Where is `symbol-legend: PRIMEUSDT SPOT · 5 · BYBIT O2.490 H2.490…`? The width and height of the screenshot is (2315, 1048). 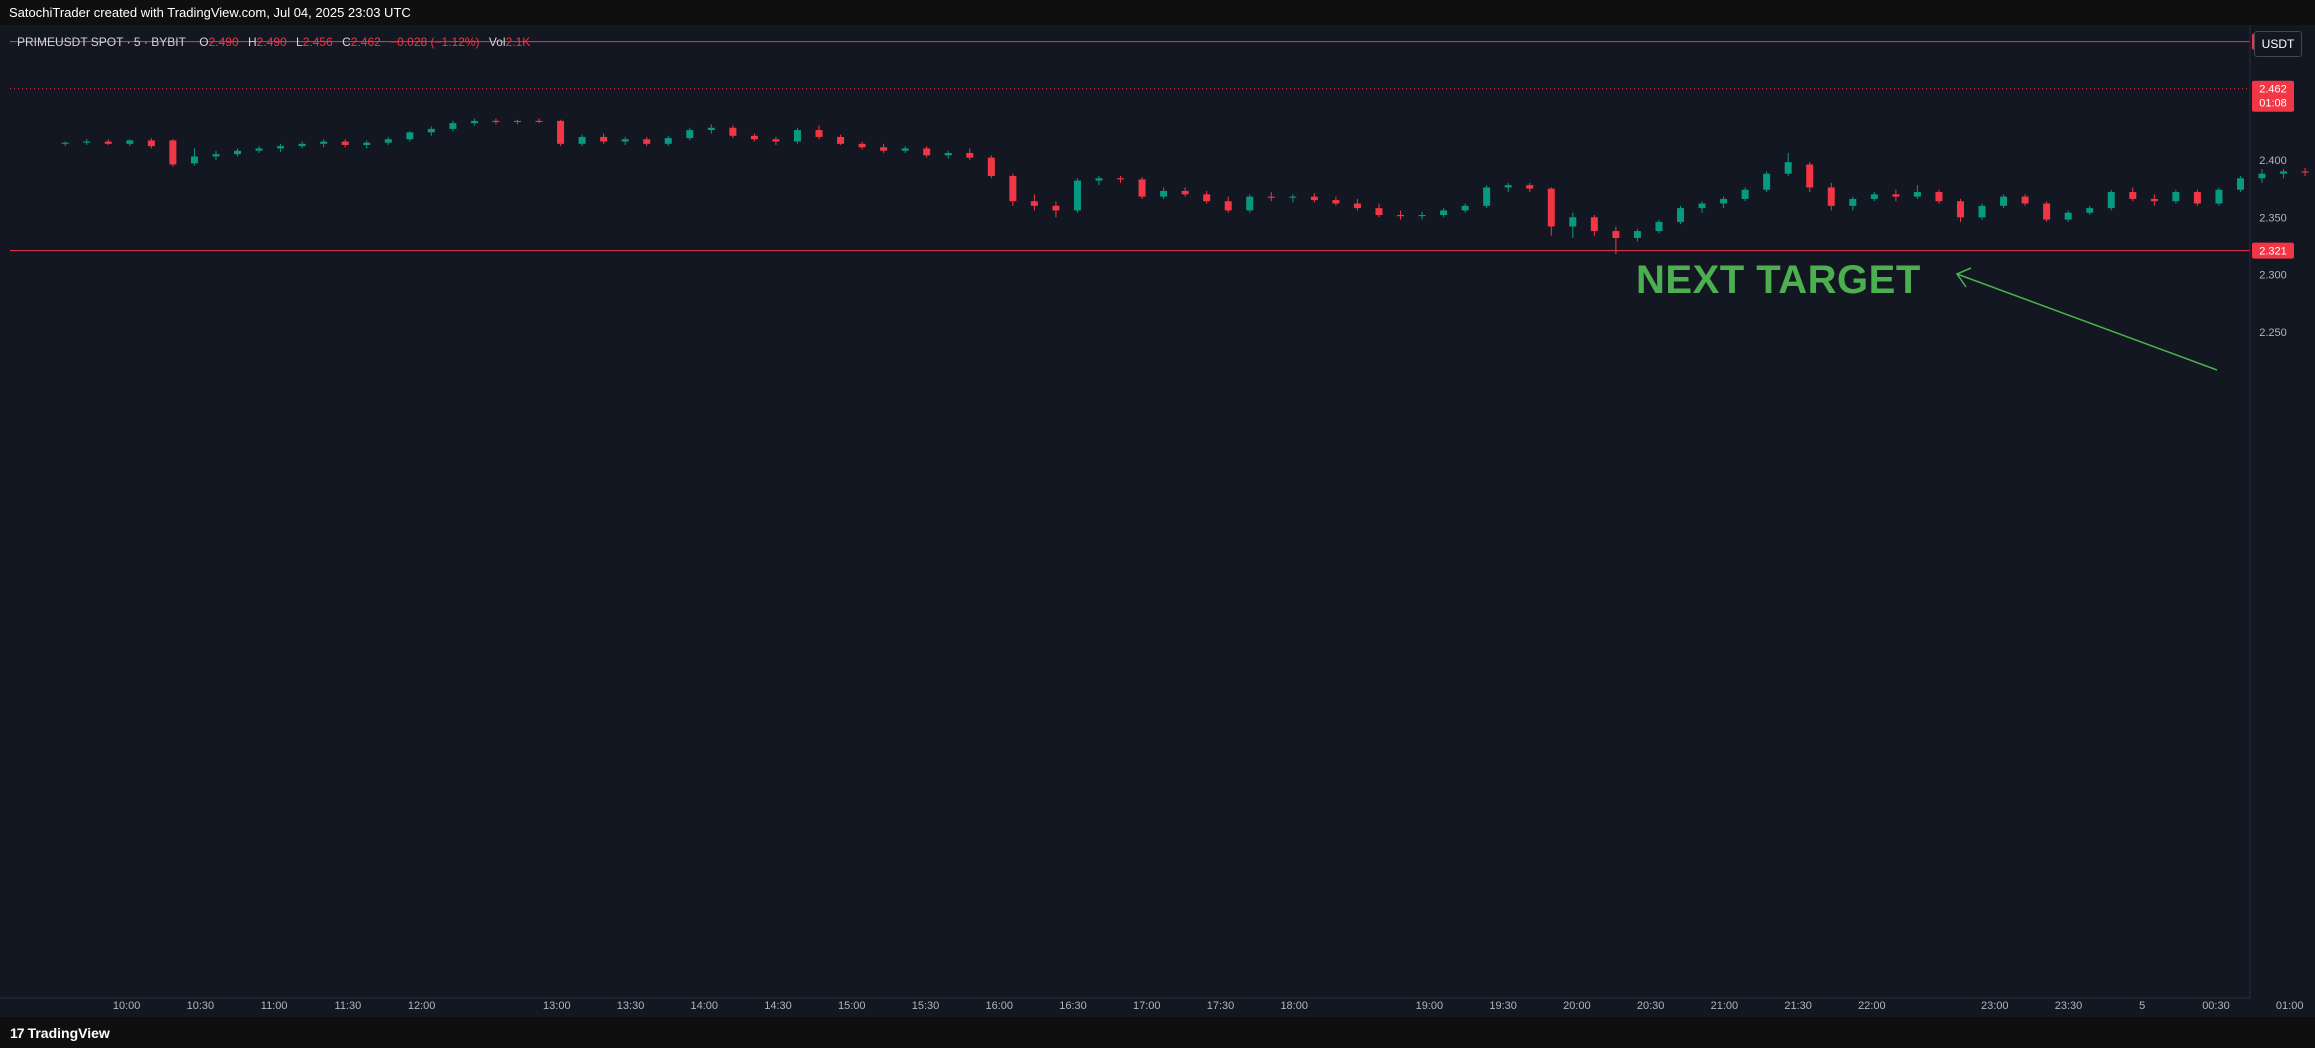
symbol-legend: PRIMEUSDT SPOT · 5 · BYBIT O2.490 H2.490… is located at coordinates (273, 42).